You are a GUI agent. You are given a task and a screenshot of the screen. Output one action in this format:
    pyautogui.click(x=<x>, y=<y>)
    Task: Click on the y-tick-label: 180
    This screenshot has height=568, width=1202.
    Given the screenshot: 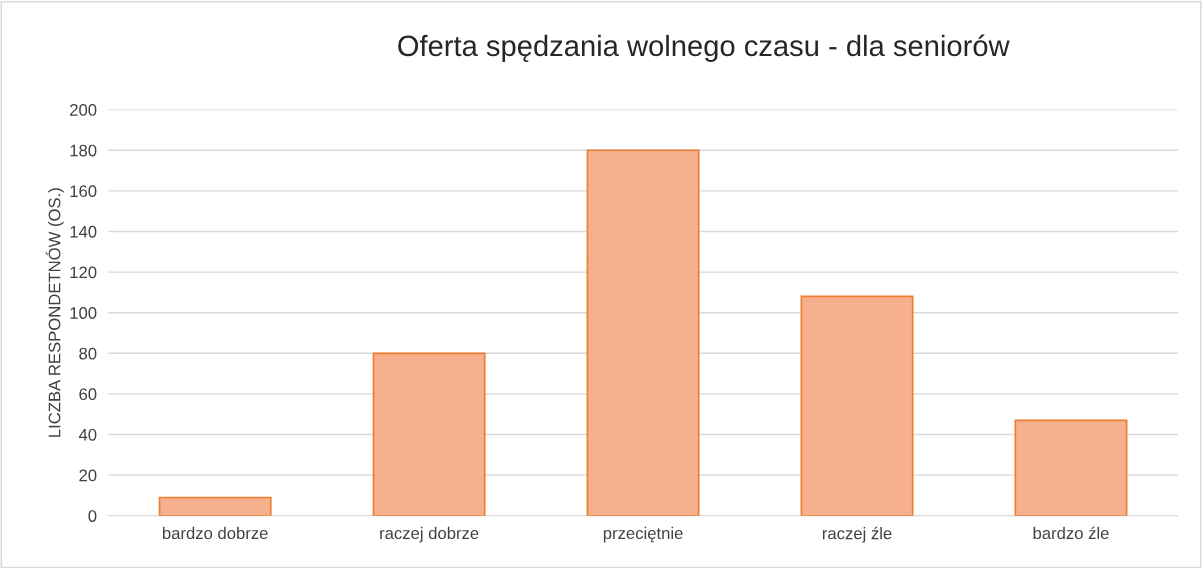 What is the action you would take?
    pyautogui.click(x=83, y=150)
    